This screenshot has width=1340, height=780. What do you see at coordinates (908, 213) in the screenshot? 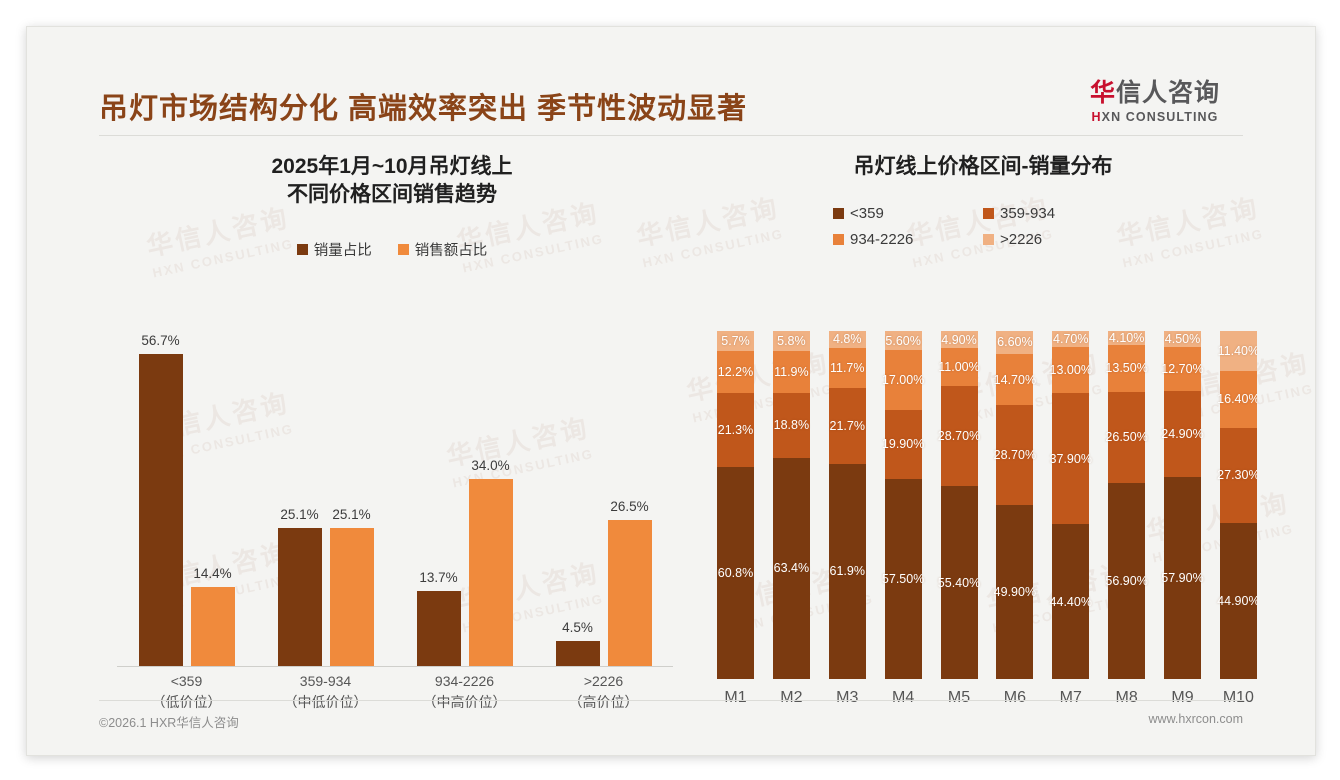
I see `legend-item-0: <359` at bounding box center [908, 213].